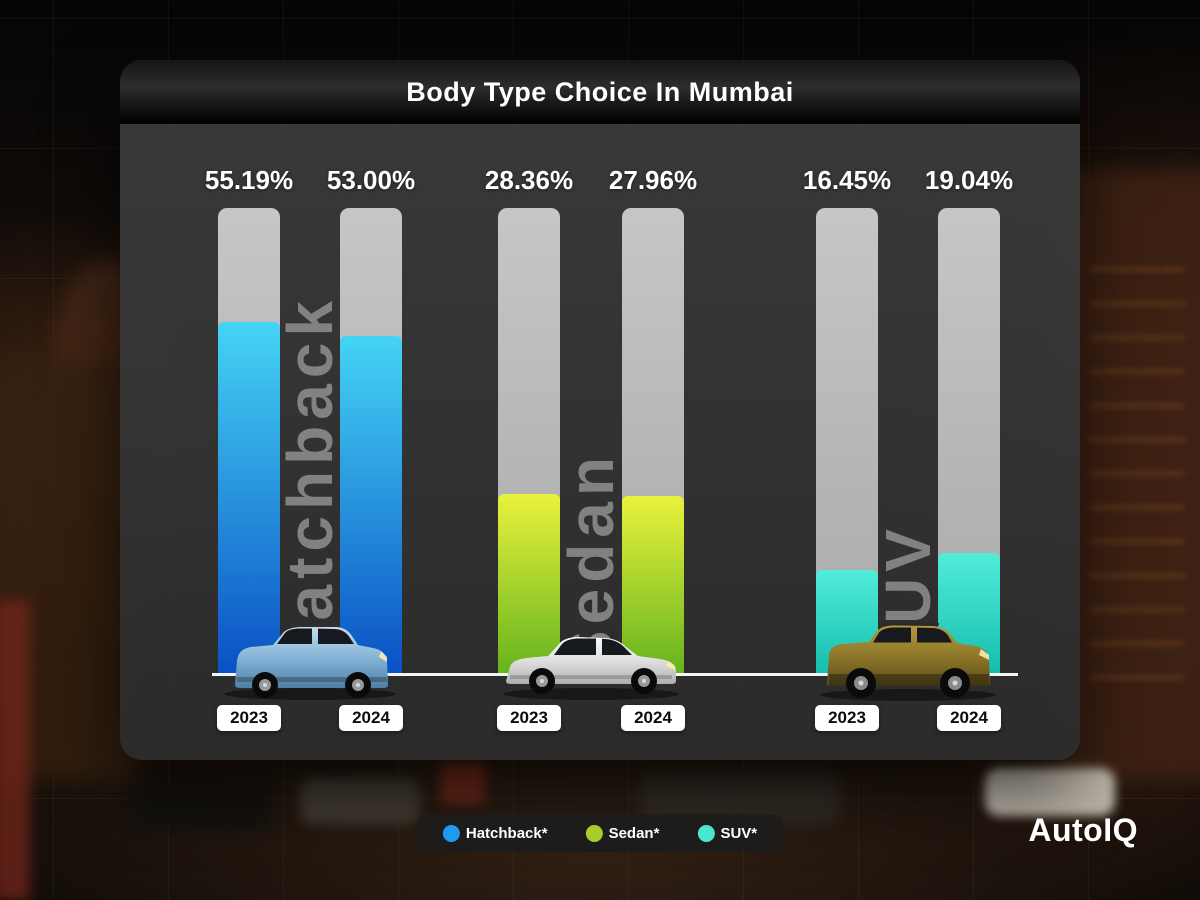  Describe the element at coordinates (451, 833) in the screenshot. I see `legend-dot-hatchback-icon` at that location.